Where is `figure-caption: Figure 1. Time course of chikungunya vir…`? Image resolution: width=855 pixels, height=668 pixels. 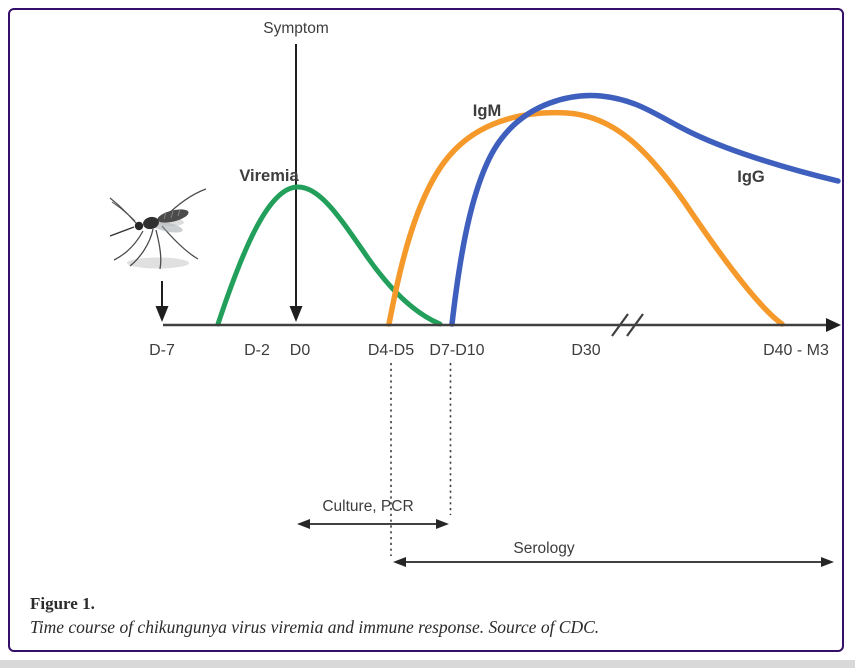 figure-caption: Figure 1. Time course of chikungunya vir… is located at coordinates (420, 616).